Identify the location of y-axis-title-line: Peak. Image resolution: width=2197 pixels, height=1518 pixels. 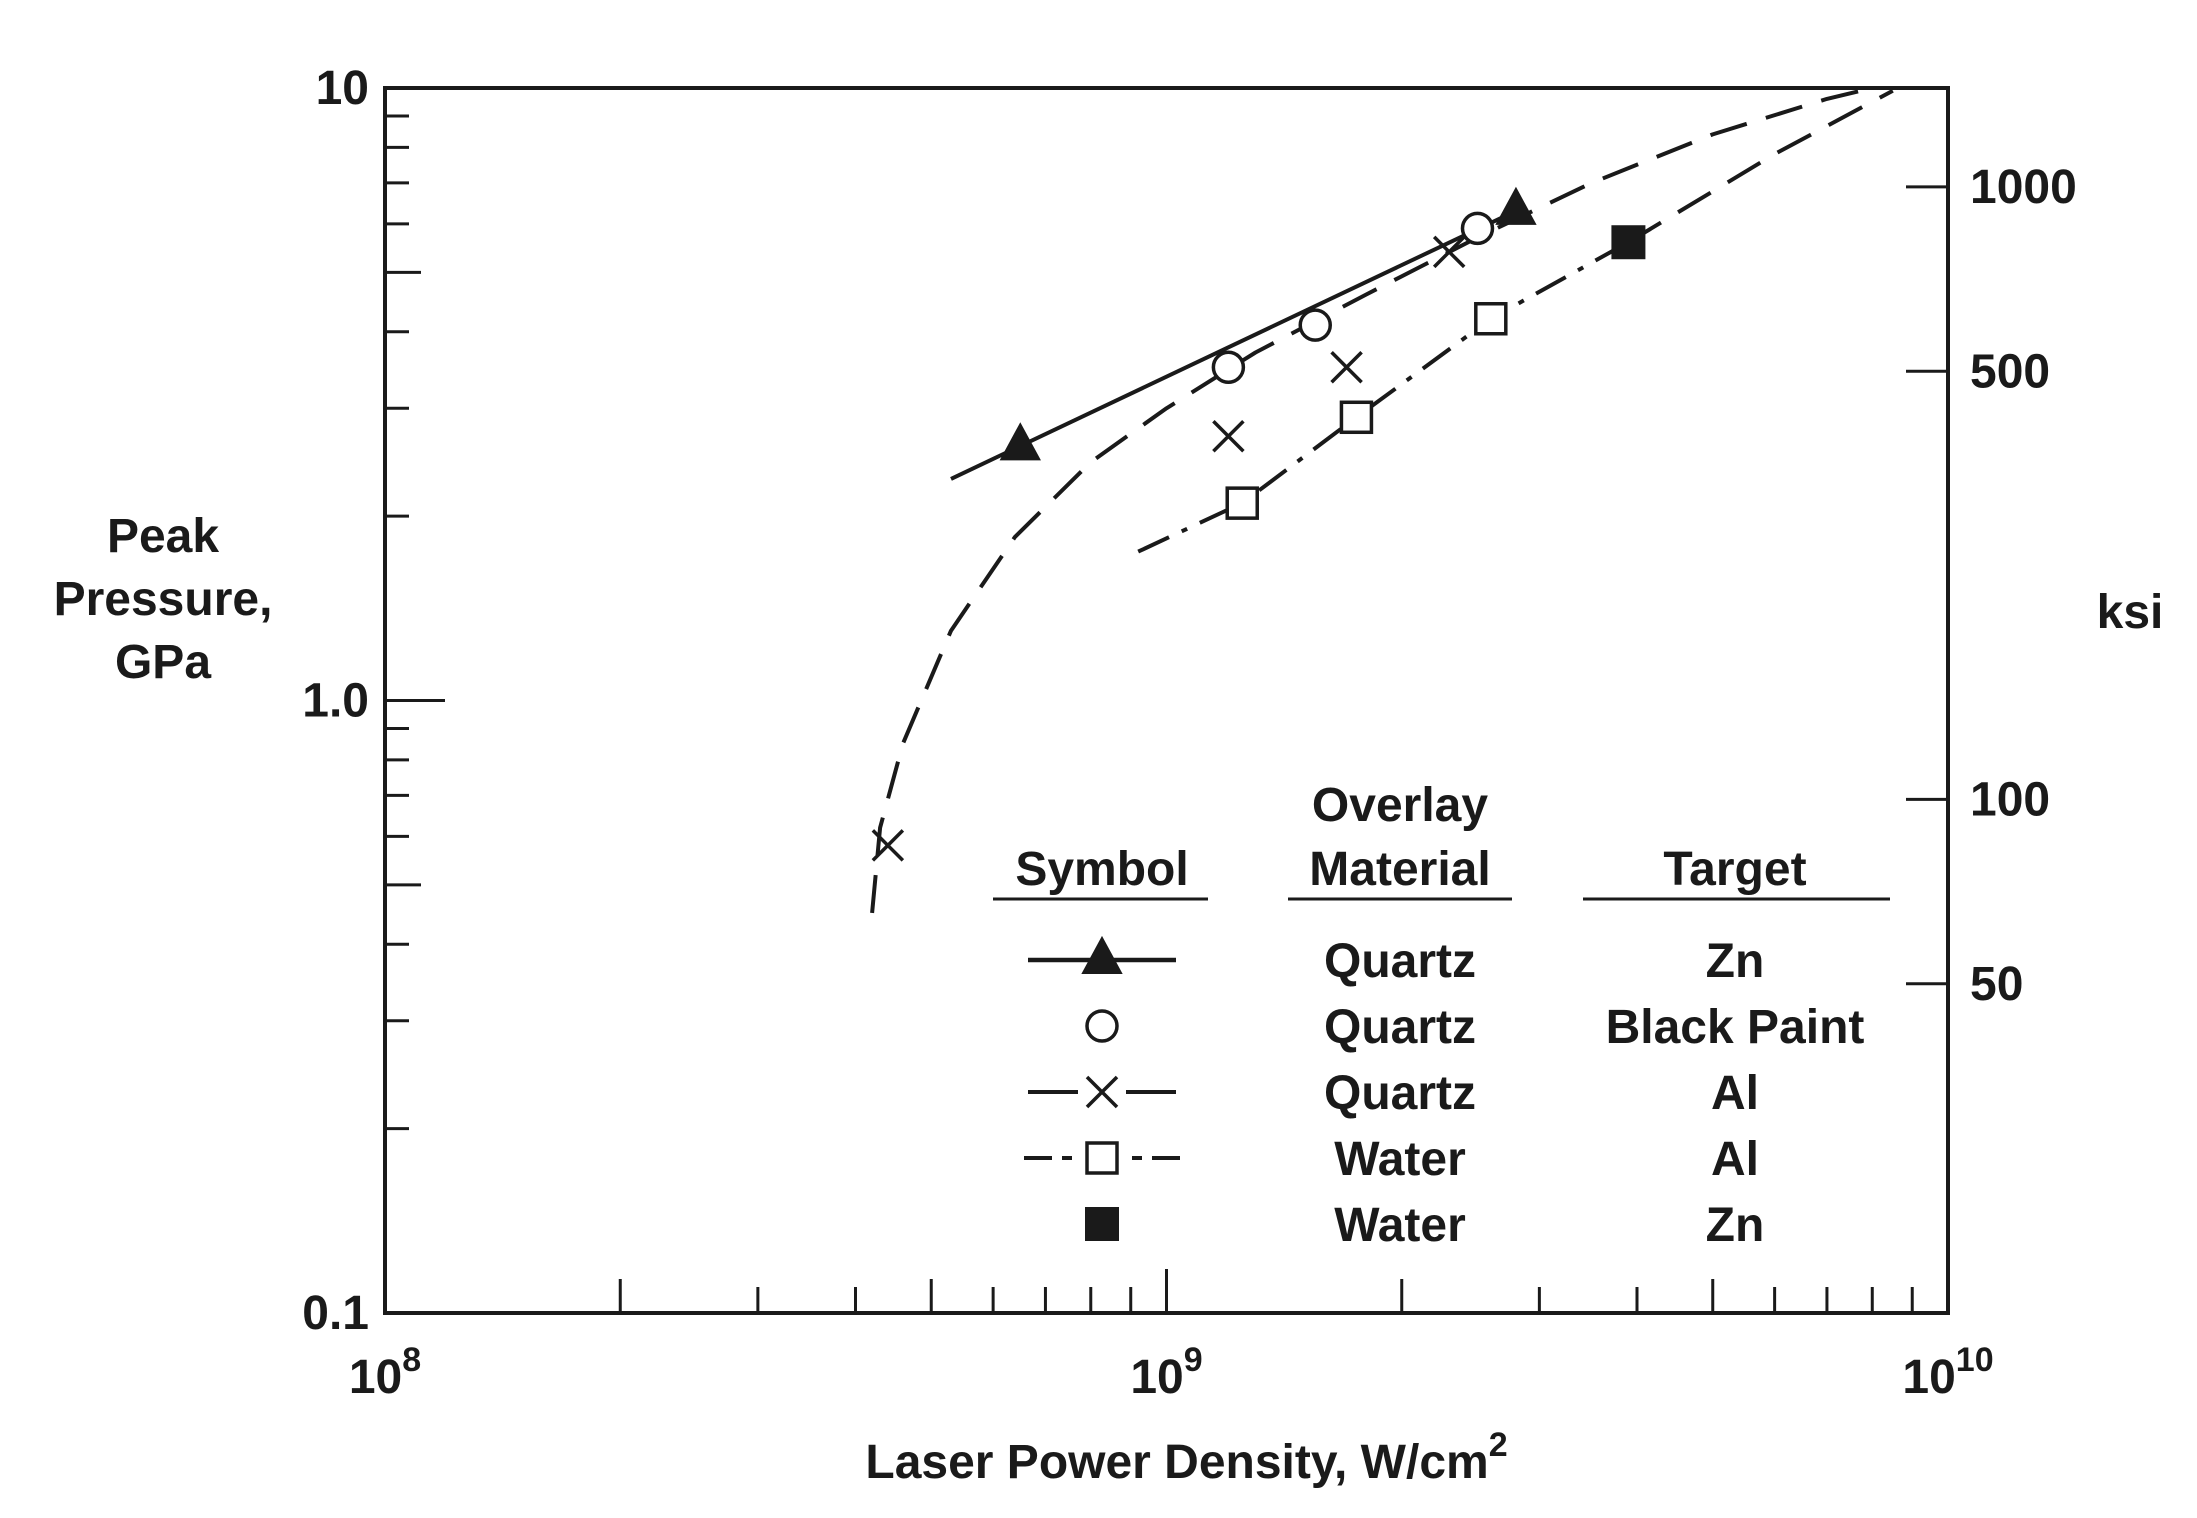
(163, 536).